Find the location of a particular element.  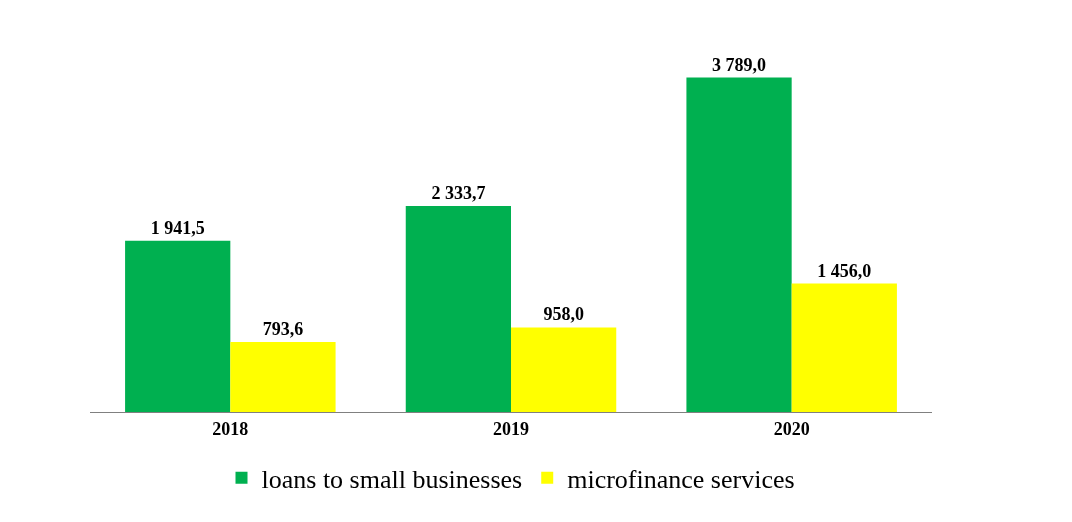

x-tick-label: 2018 is located at coordinates (230, 428).